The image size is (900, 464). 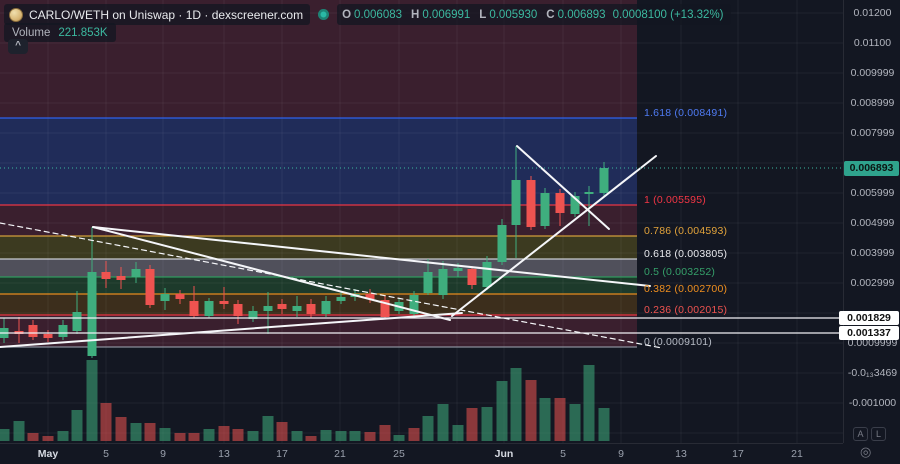 I want to click on time-tick-label: 5, so click(x=563, y=454).